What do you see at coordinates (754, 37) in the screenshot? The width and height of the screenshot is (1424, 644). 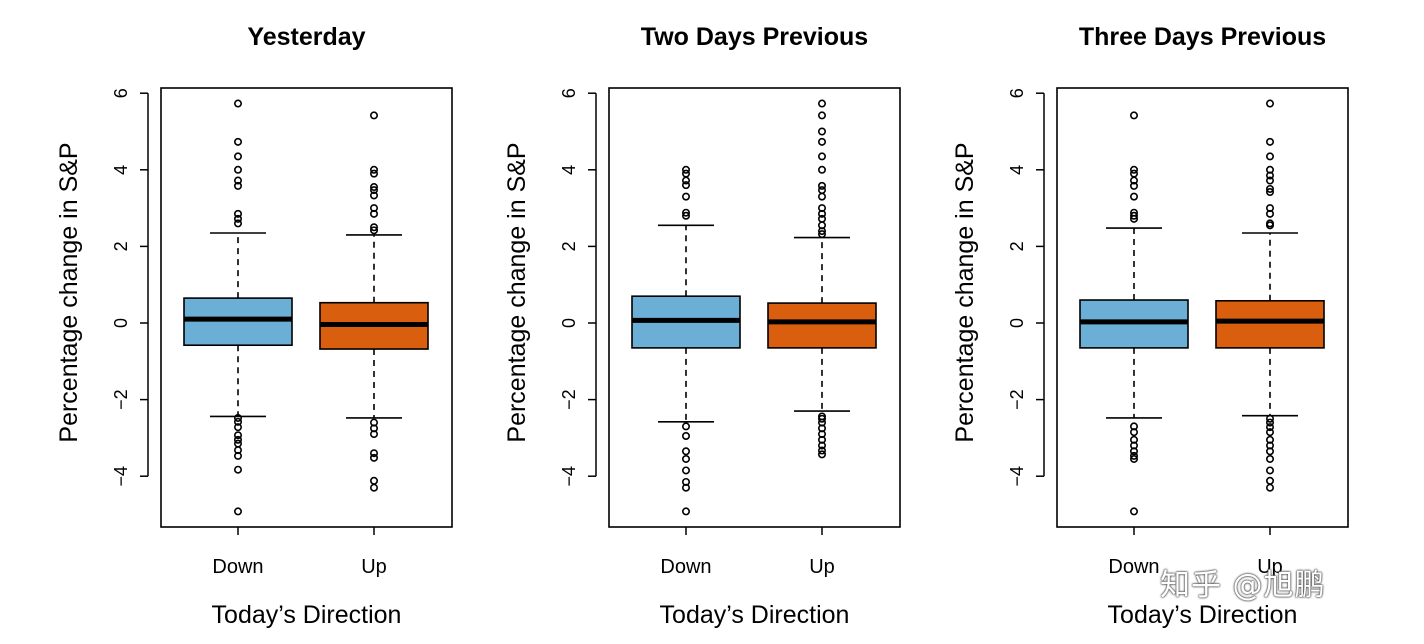 I see `chart-title: Two Days Previous` at bounding box center [754, 37].